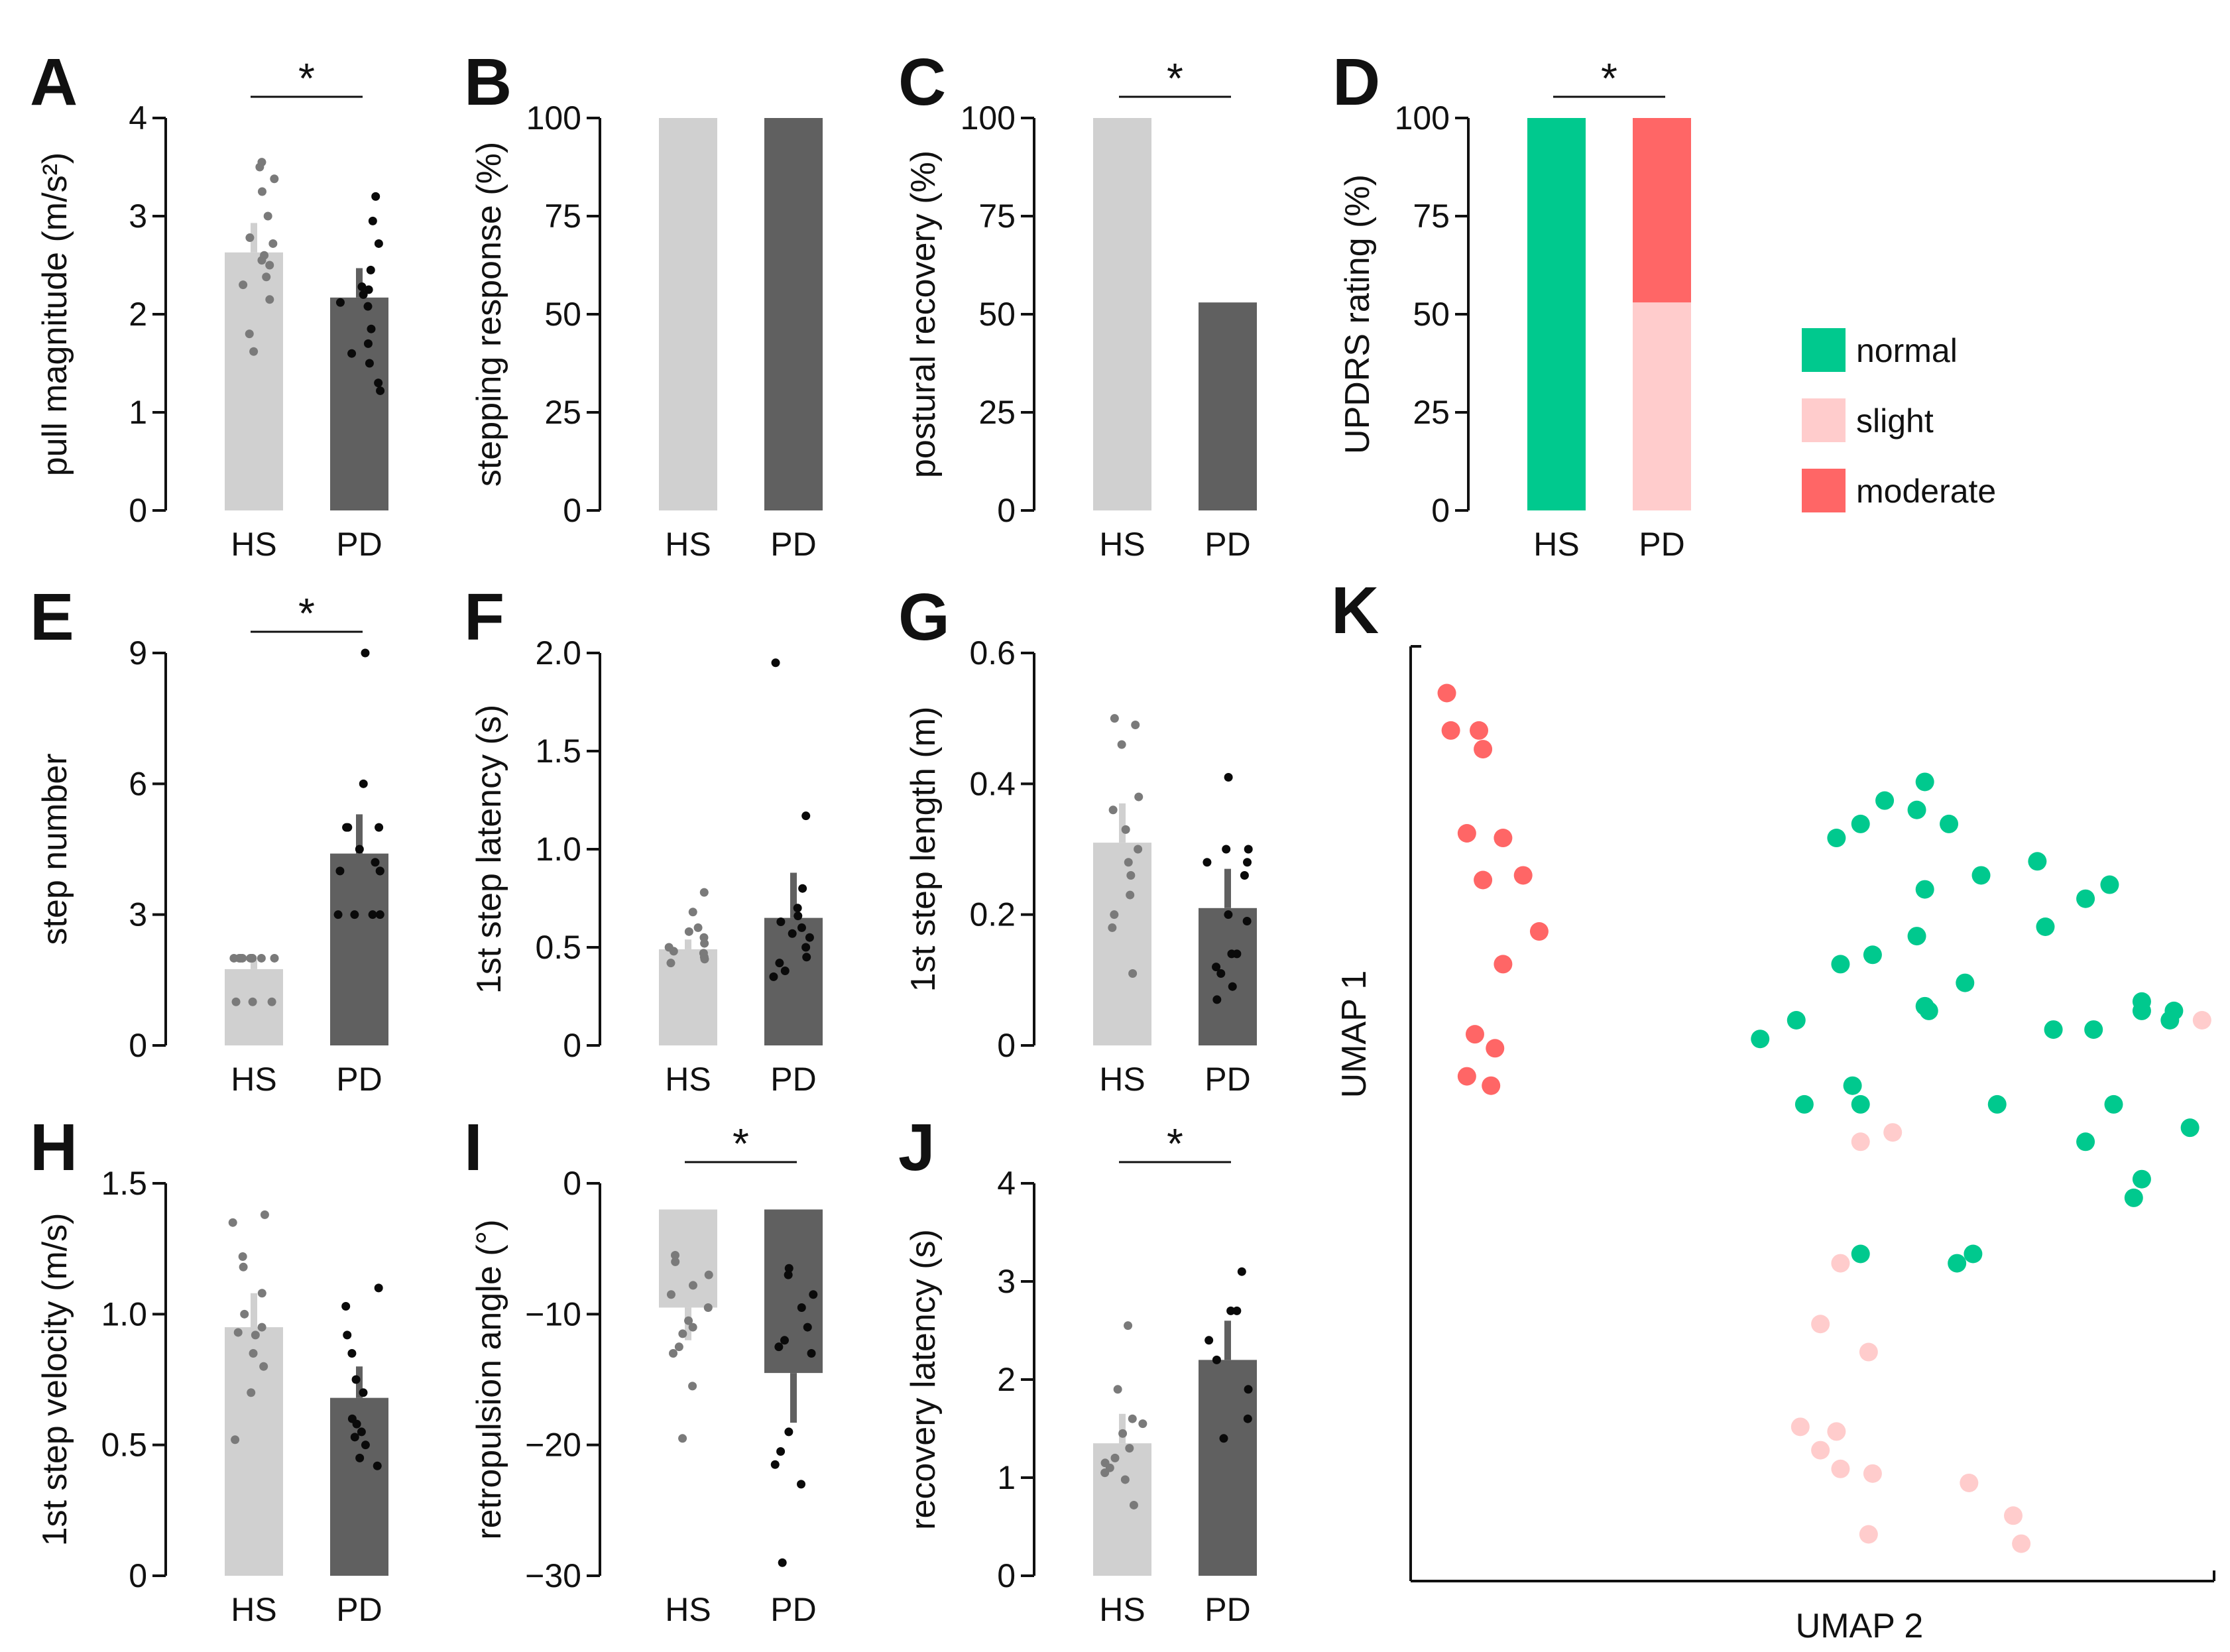  Describe the element at coordinates (558, 751) in the screenshot. I see `y-tick-label: 1.5` at that location.